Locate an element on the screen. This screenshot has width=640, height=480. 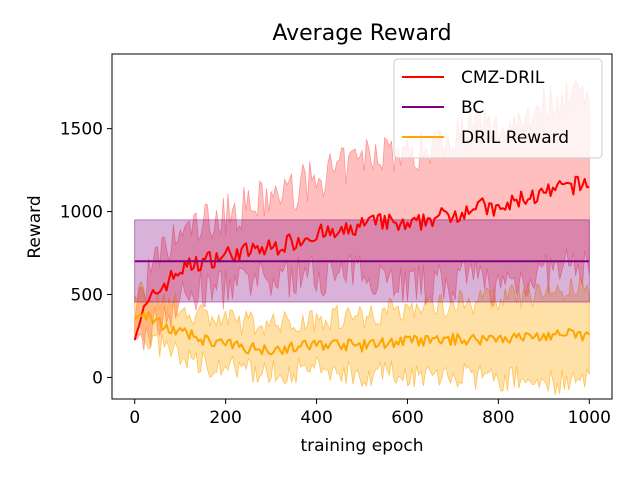
x-tick-label: 200 is located at coordinates (225, 418).